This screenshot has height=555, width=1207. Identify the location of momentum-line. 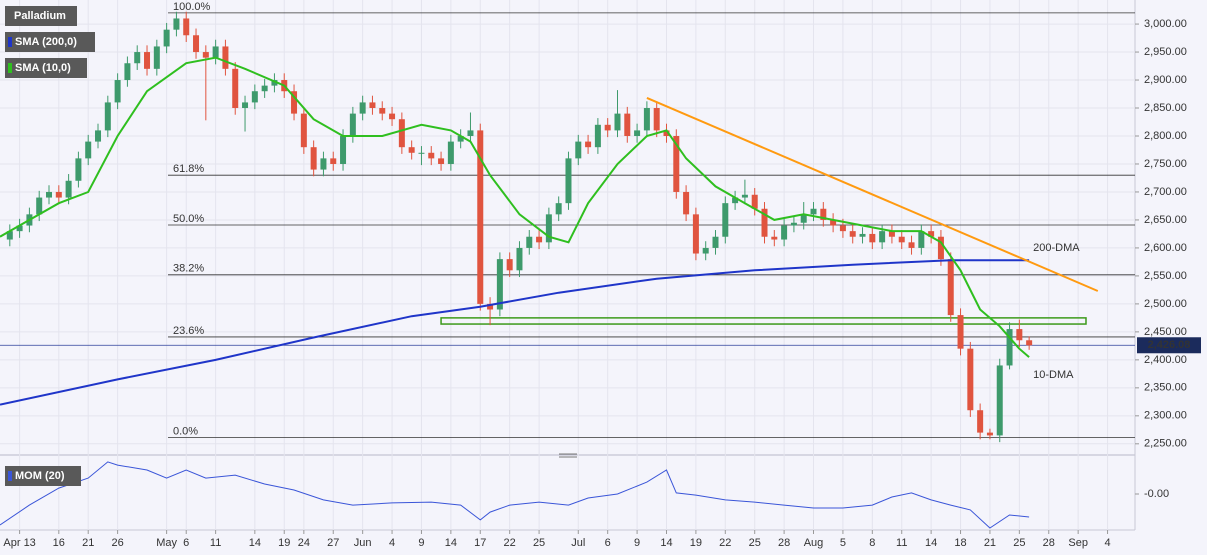
(515, 495).